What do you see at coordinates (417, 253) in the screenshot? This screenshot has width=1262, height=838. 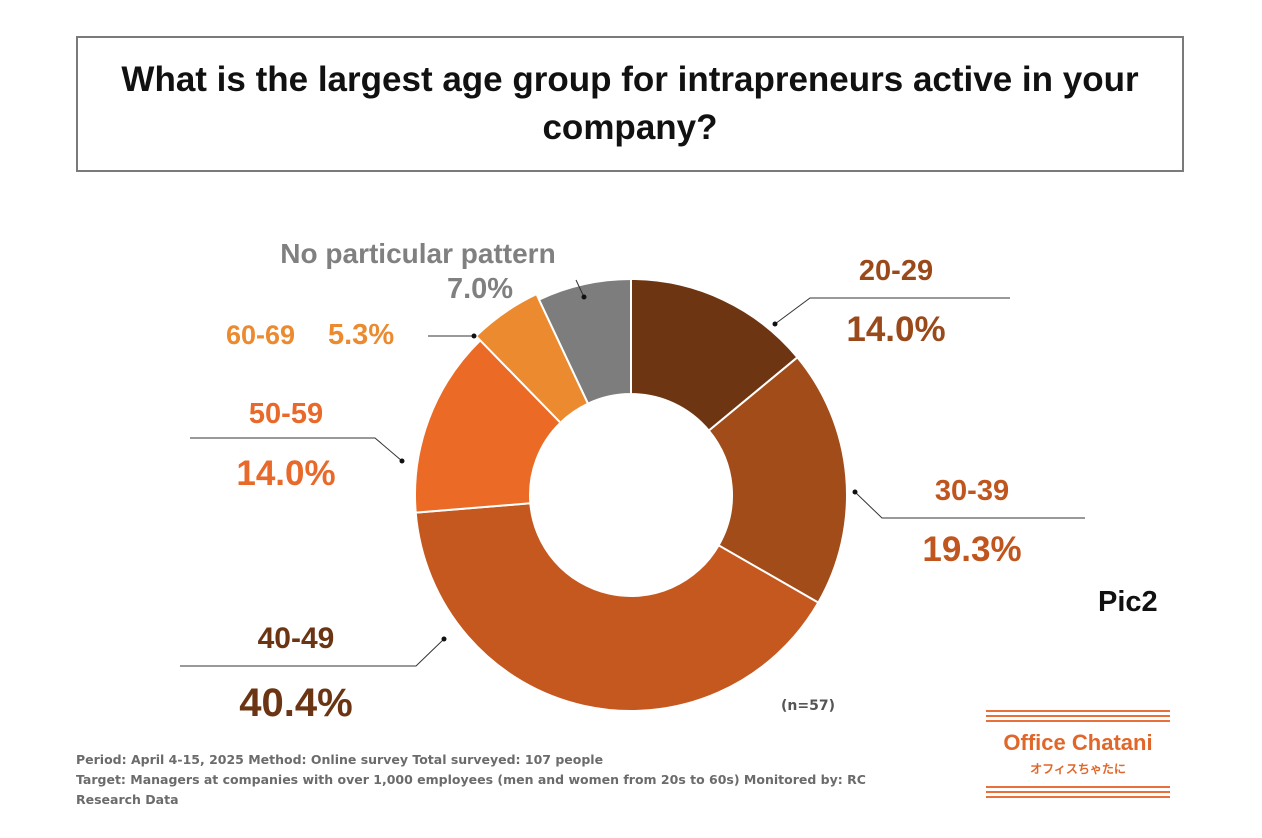 I see `label-no-pattern: No particular pattern` at bounding box center [417, 253].